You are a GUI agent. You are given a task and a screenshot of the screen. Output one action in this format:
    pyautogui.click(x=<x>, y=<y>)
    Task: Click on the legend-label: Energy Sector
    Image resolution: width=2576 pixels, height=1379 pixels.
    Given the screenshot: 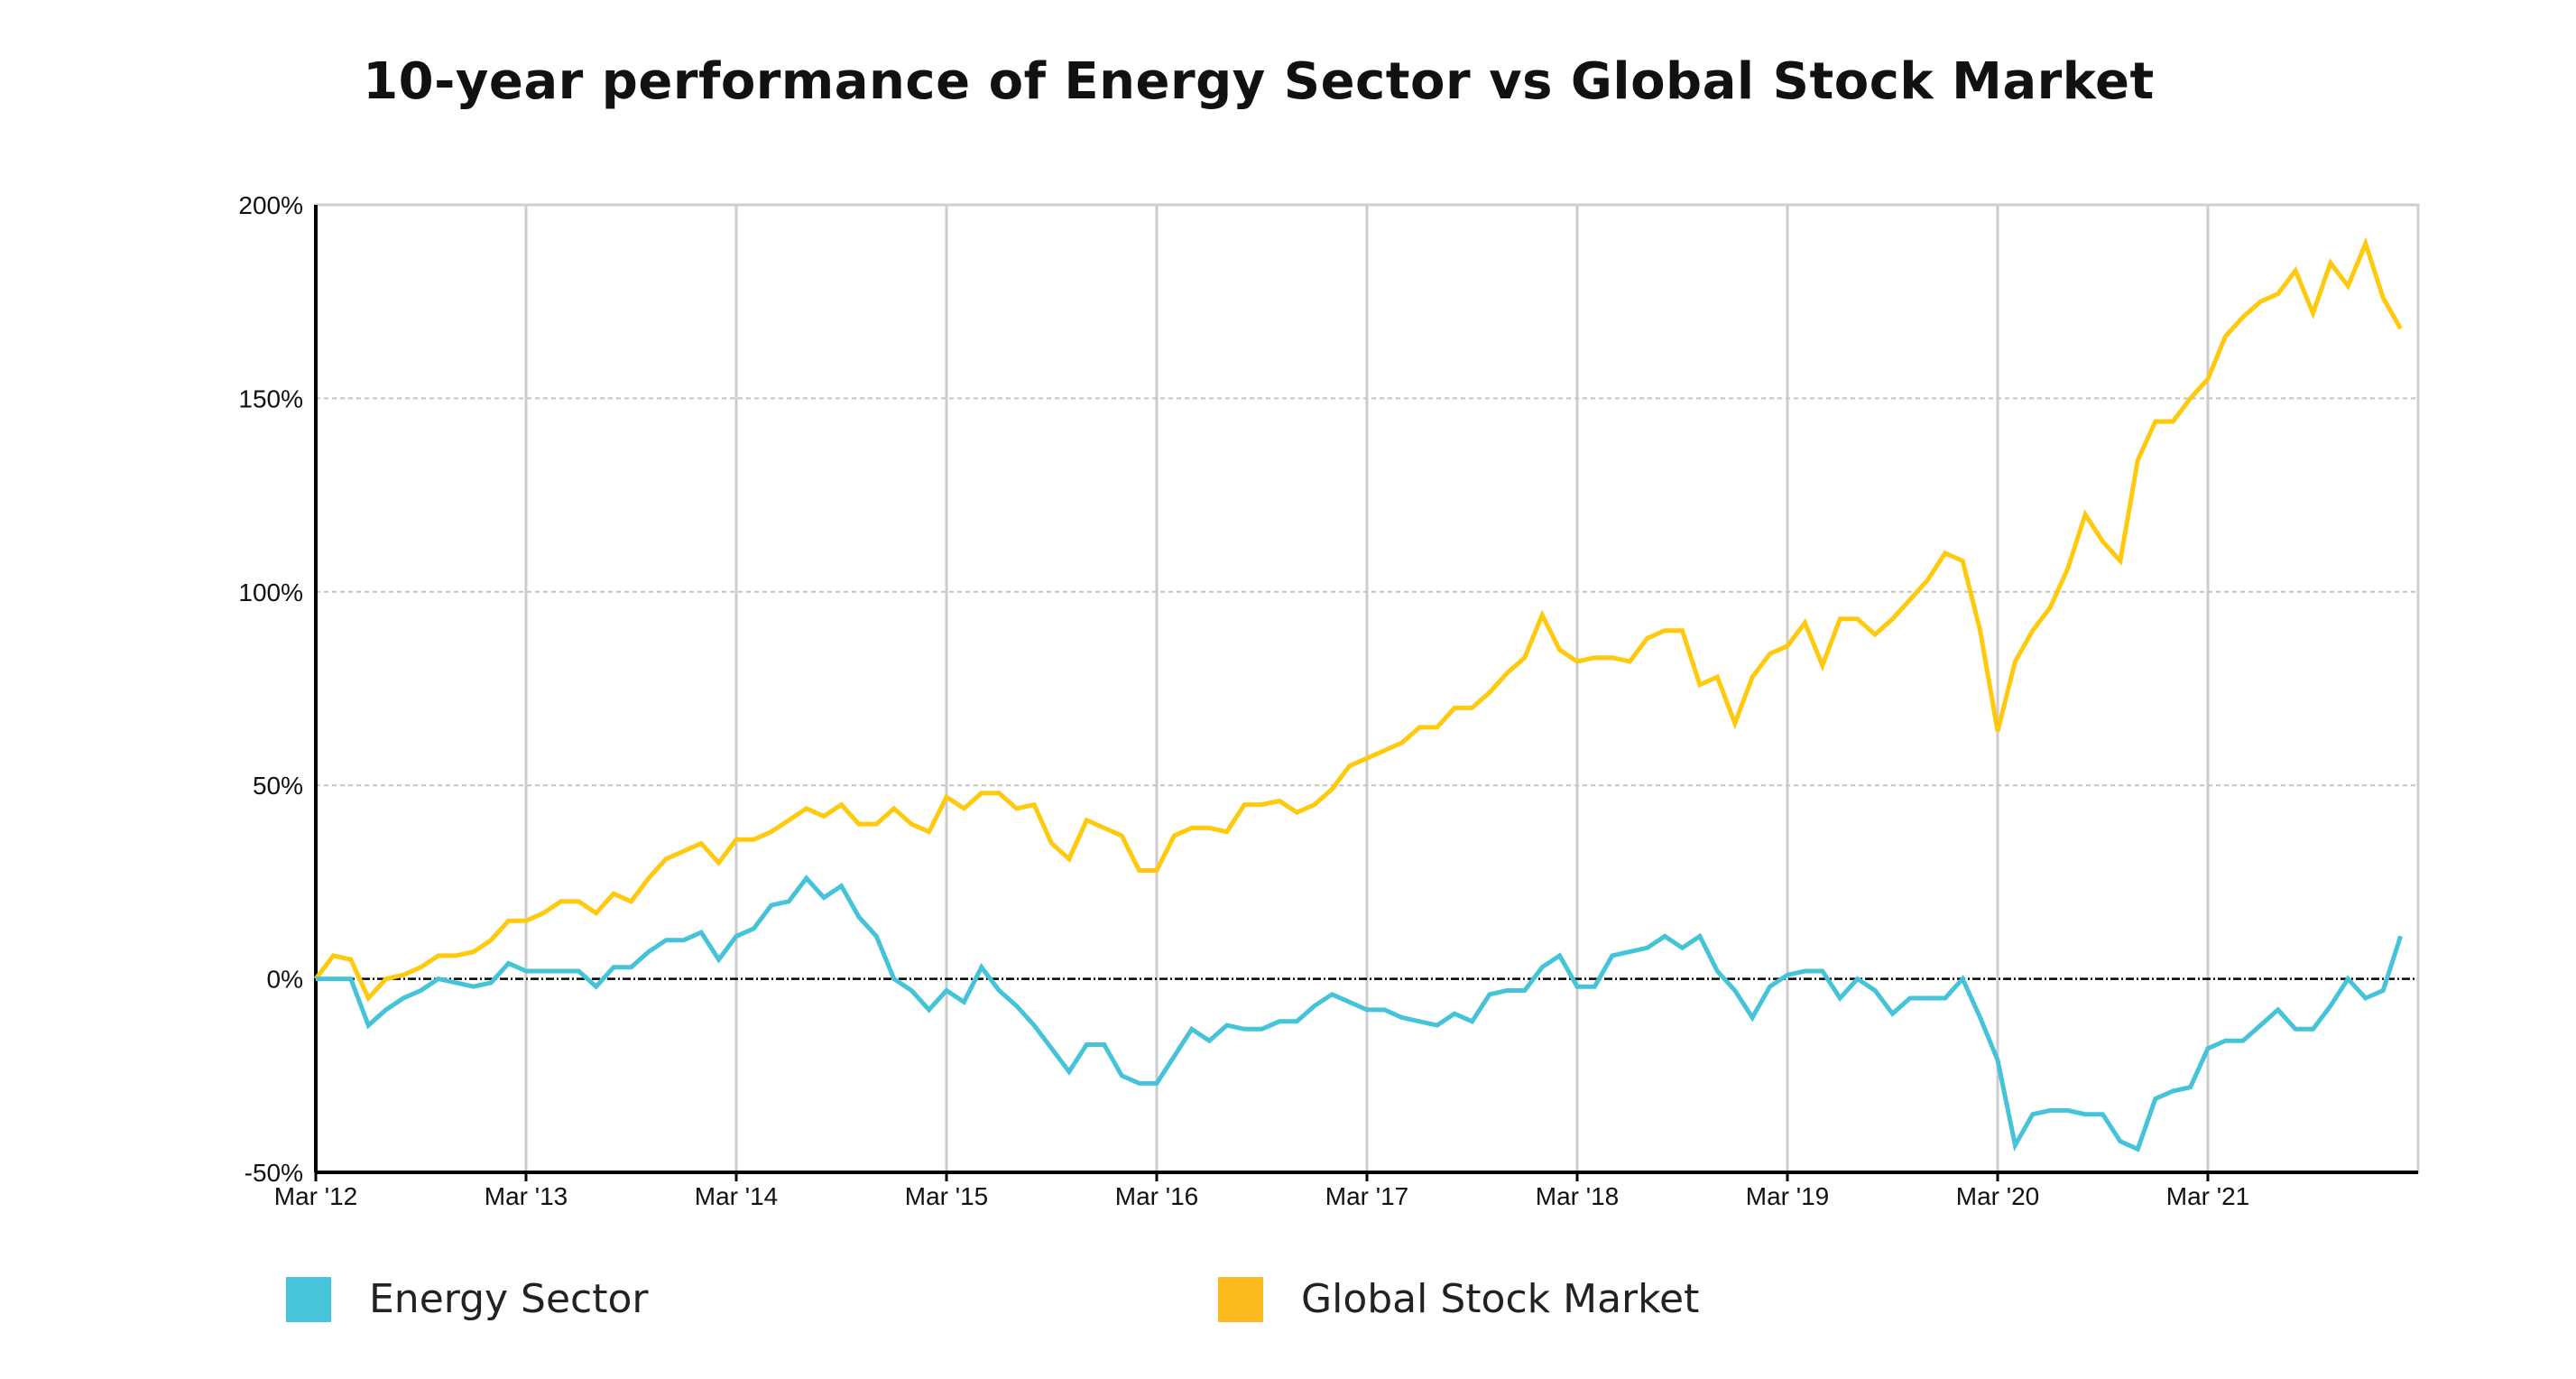 What is the action you would take?
    pyautogui.click(x=509, y=1299)
    